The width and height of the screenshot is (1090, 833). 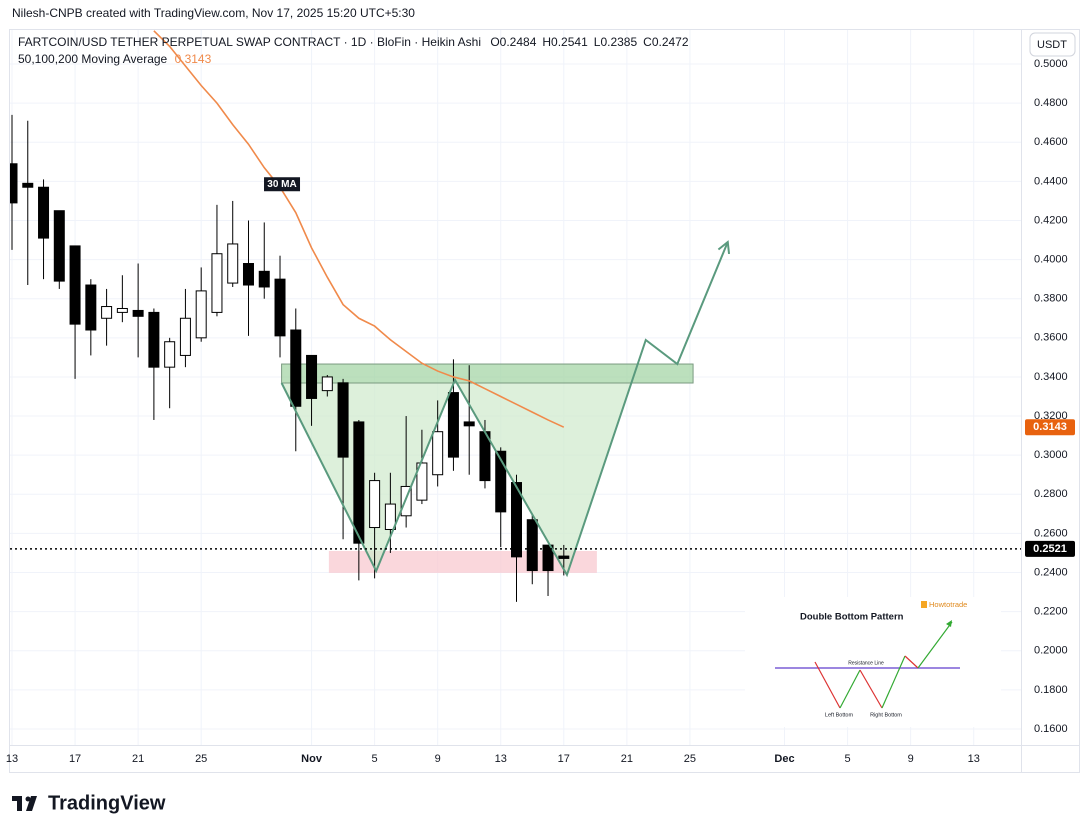 What do you see at coordinates (1051, 651) in the screenshot?
I see `y-tick-label: 0.2000` at bounding box center [1051, 651].